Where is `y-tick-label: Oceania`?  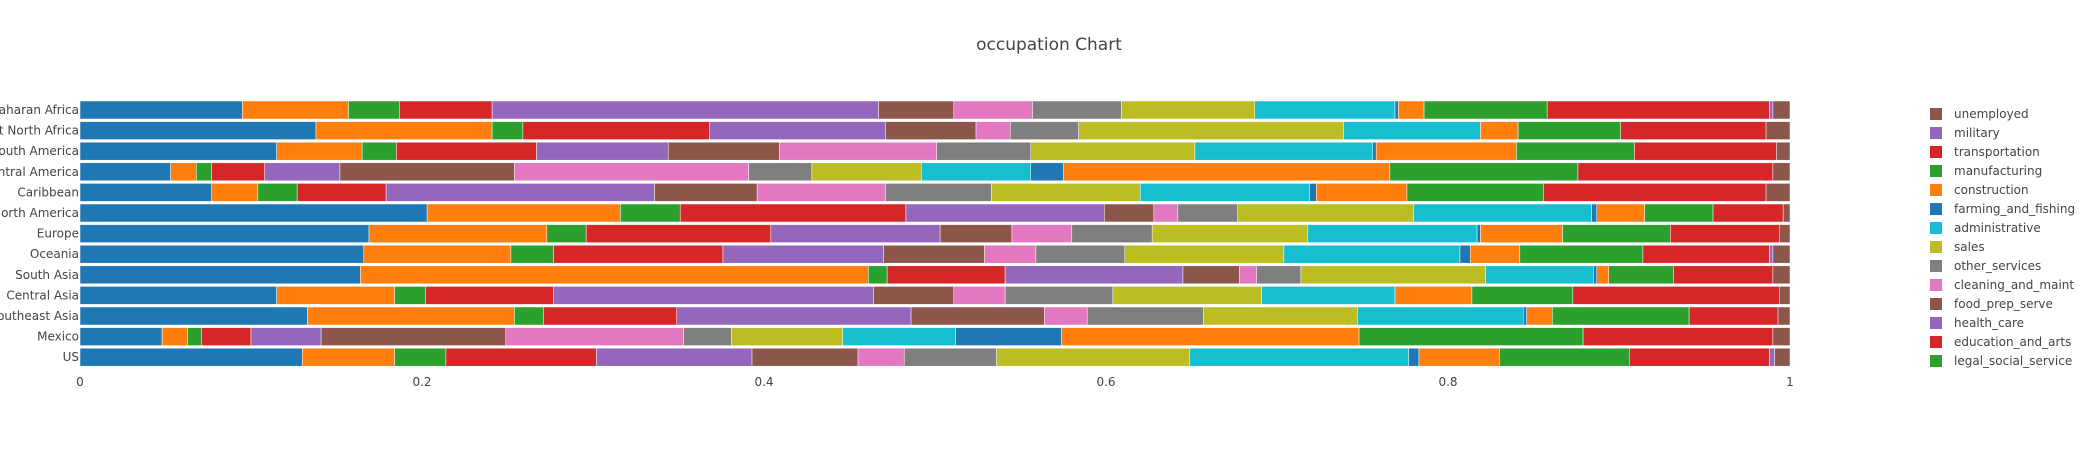
y-tick-label: Oceania is located at coordinates (54, 254).